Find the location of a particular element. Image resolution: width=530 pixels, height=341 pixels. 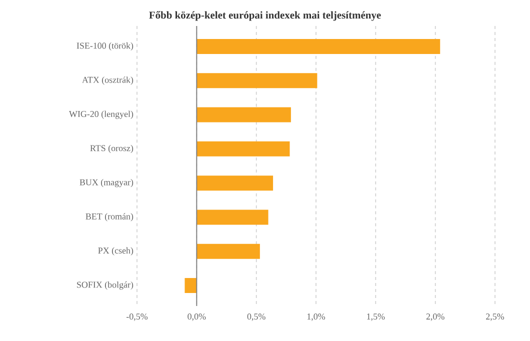

y-tick-label: WIG-20 (lengyel) is located at coordinates (101, 114).